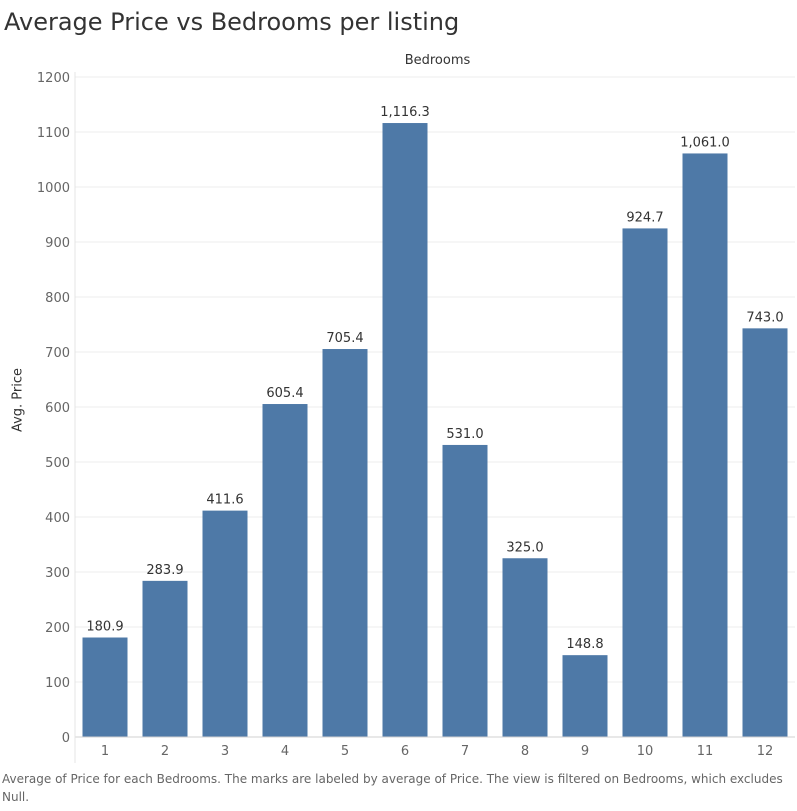  What do you see at coordinates (66, 738) in the screenshot?
I see `y-tick-label: 0` at bounding box center [66, 738].